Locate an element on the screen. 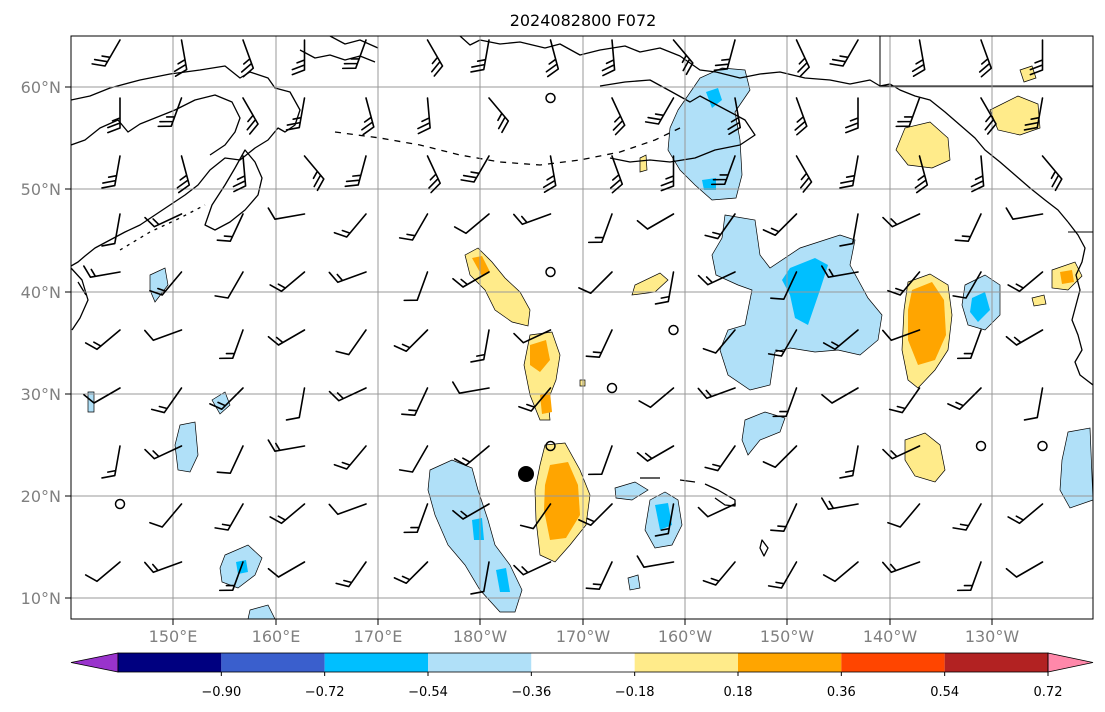 This screenshot has width=1105, height=712. coastline-asia is located at coordinates (186, 166).